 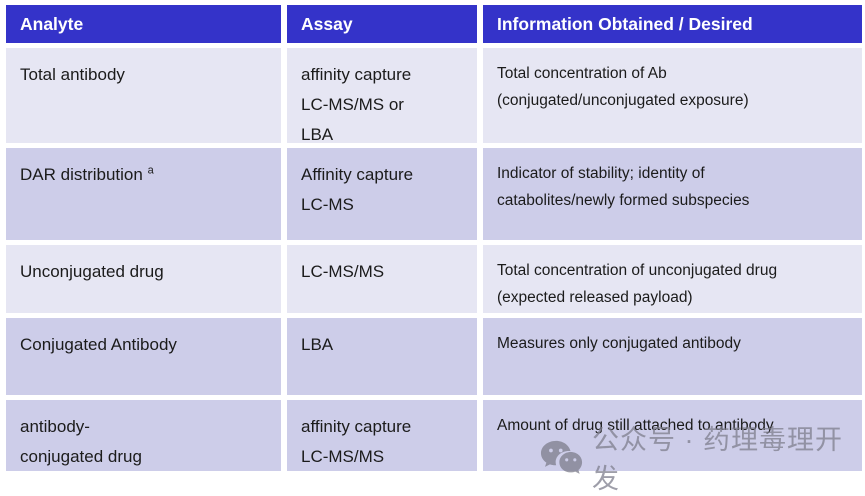 What do you see at coordinates (81, 174) in the screenshot?
I see `analyte-text: DAR distribution` at bounding box center [81, 174].